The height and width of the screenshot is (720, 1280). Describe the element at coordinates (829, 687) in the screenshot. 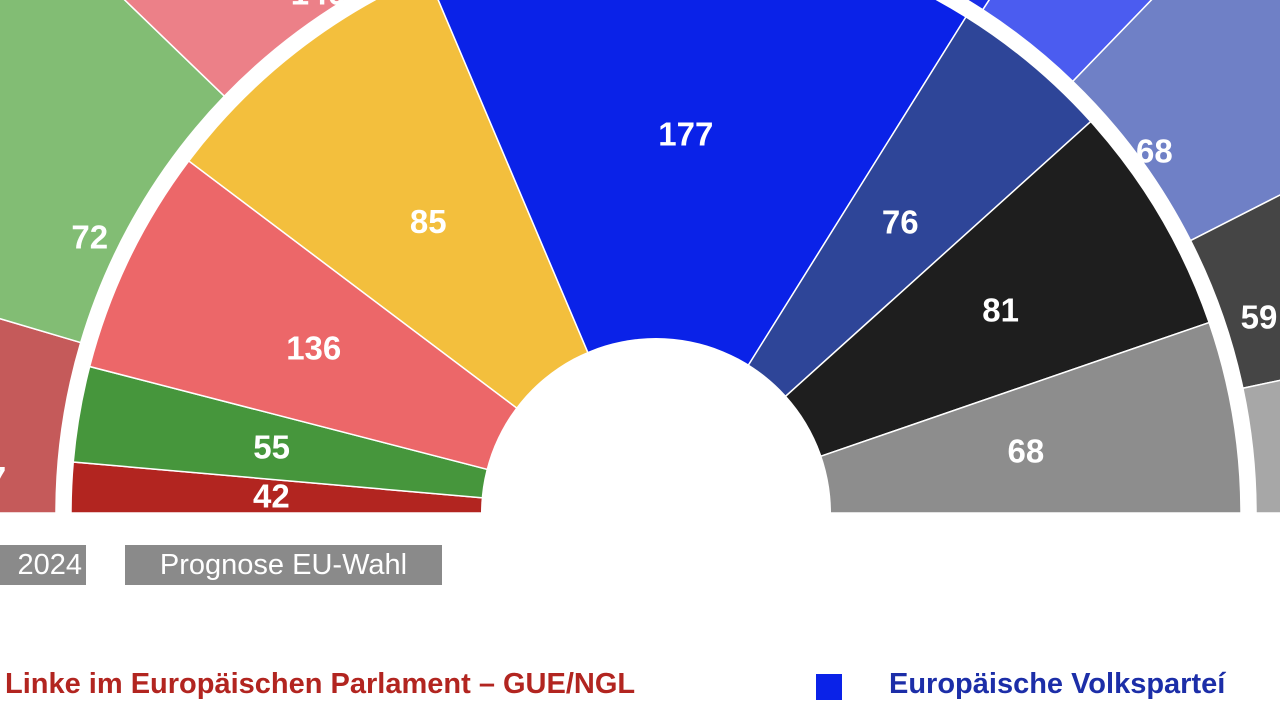

I see `legend-epp-swatch` at that location.